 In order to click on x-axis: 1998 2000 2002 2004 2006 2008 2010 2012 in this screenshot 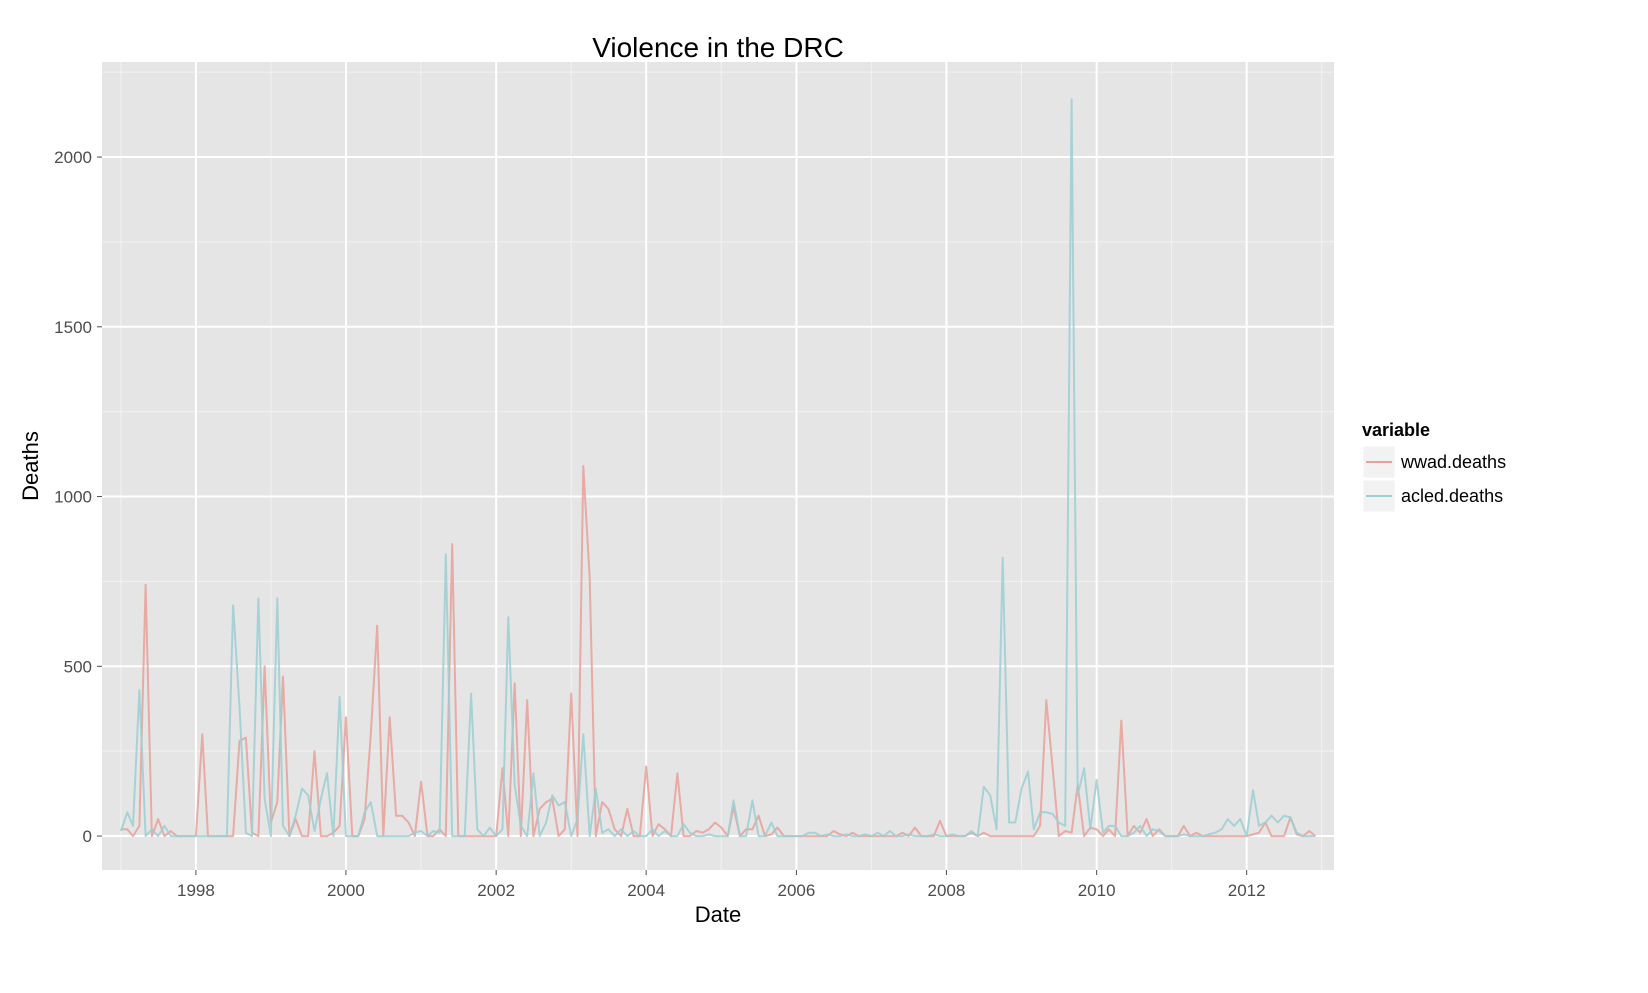, I will do `click(721, 885)`.